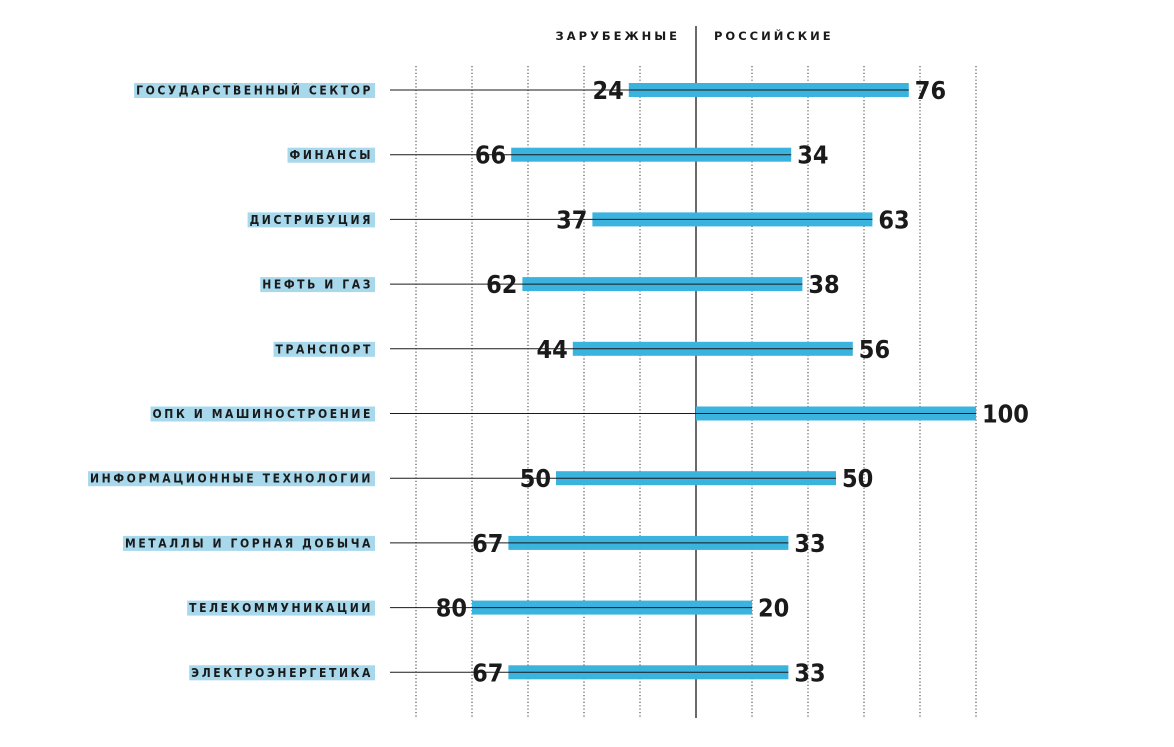 This screenshot has height=747, width=1174. I want to click on value-label-right: 76, so click(930, 90).